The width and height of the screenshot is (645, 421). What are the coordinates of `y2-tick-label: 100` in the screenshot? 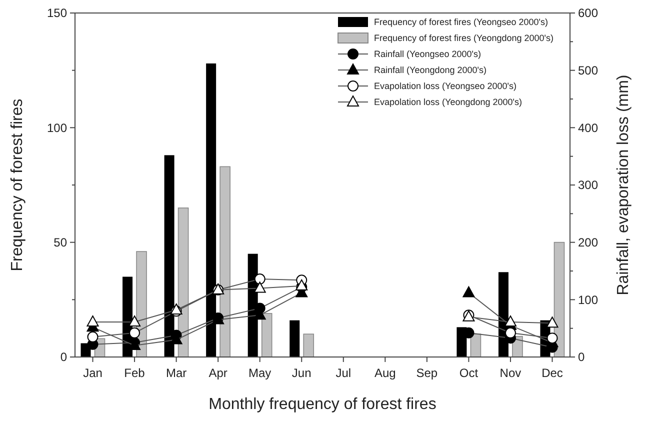 It's located at (588, 299).